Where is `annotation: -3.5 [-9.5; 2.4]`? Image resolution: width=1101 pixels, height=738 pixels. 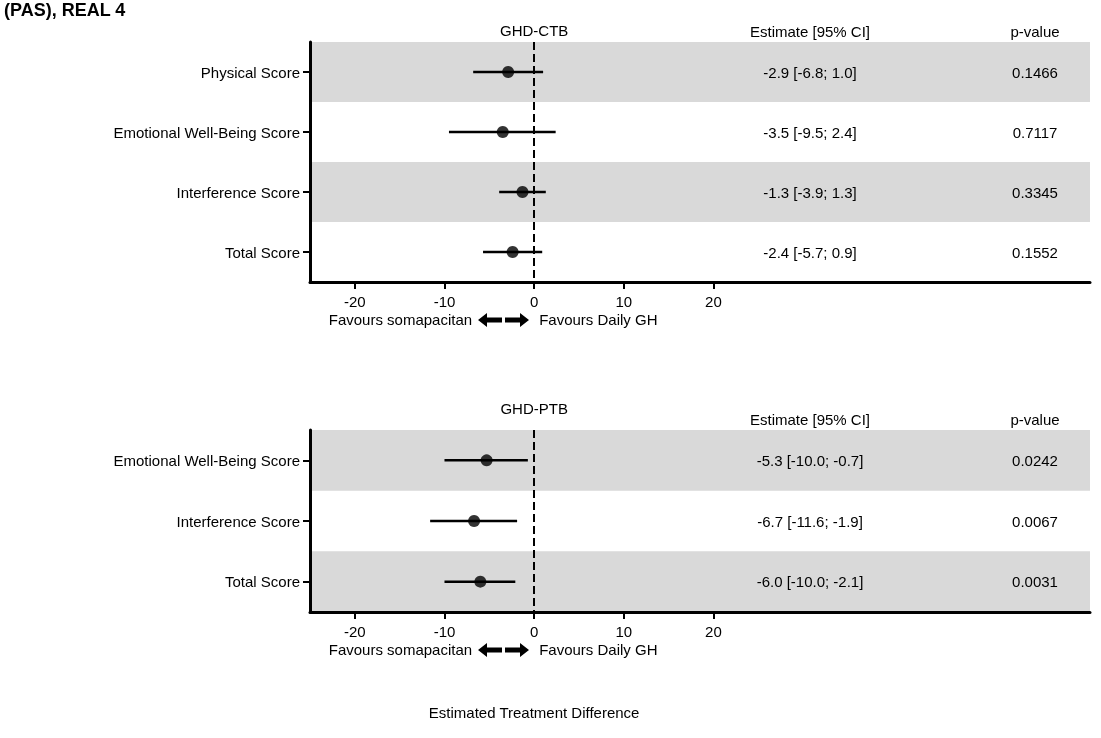
annotation: -3.5 [-9.5; 2.4] is located at coordinates (810, 132).